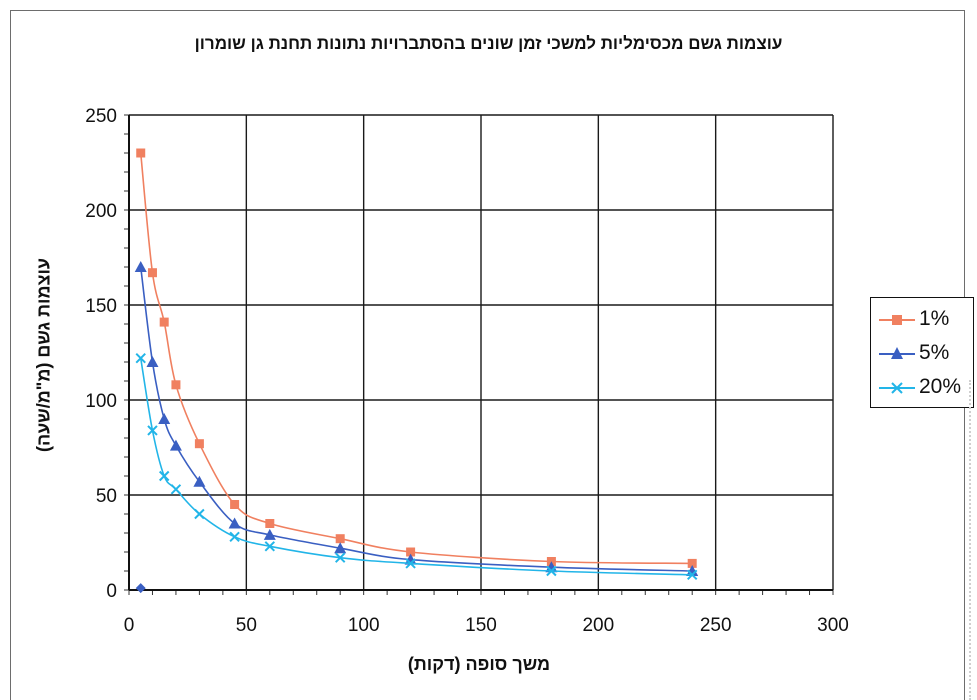 This screenshot has height=700, width=977. Describe the element at coordinates (101, 401) in the screenshot. I see `y-tick-label: 100` at that location.